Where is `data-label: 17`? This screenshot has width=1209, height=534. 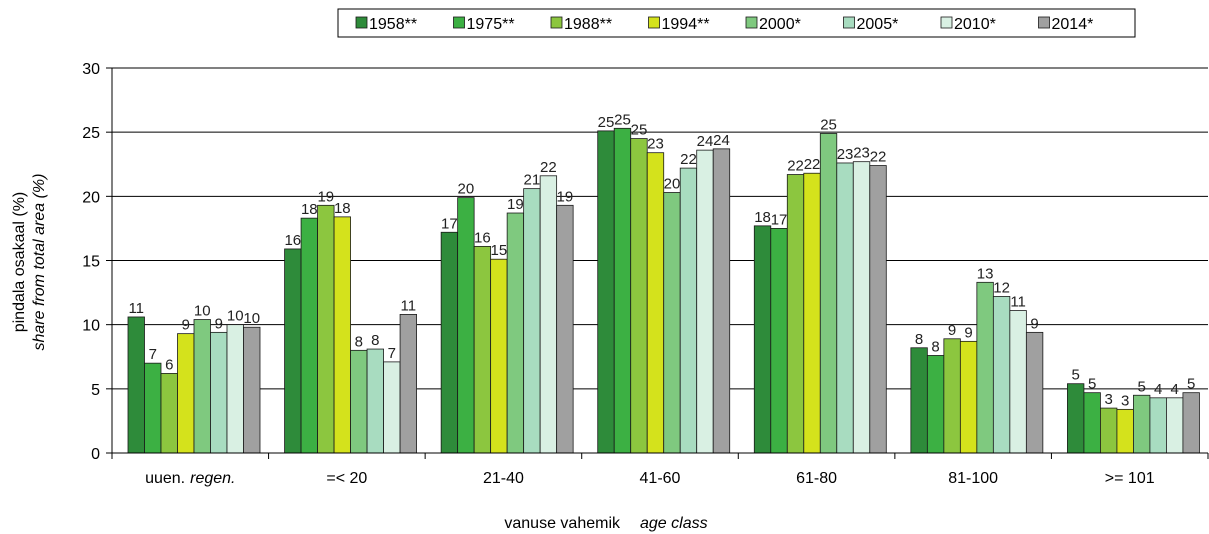 data-label: 17 is located at coordinates (449, 223).